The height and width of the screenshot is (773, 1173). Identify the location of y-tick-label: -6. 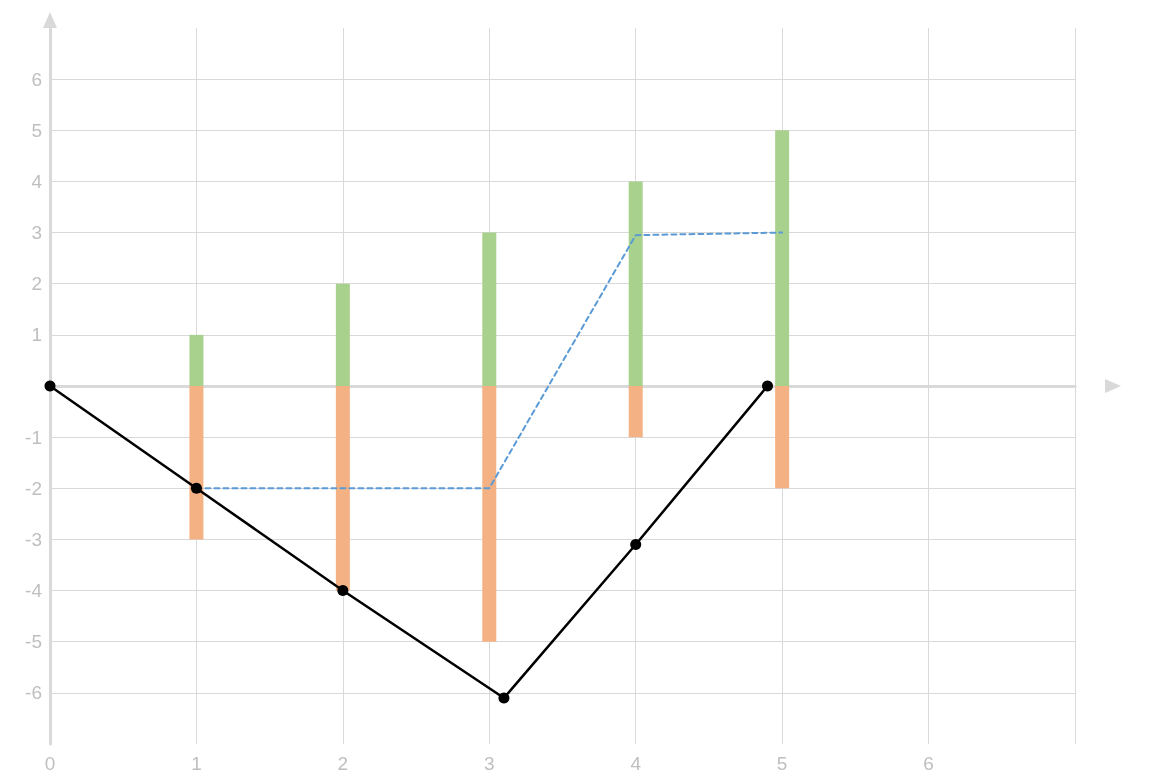
(33, 693).